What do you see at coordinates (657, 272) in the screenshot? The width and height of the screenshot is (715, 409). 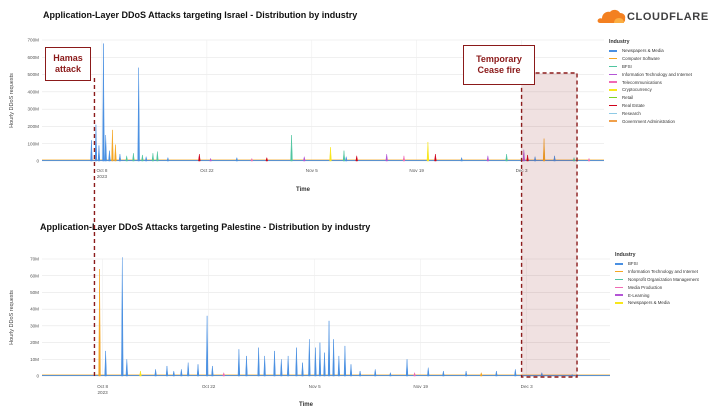 I see `legend-item: Information Technology and Internet` at bounding box center [657, 272].